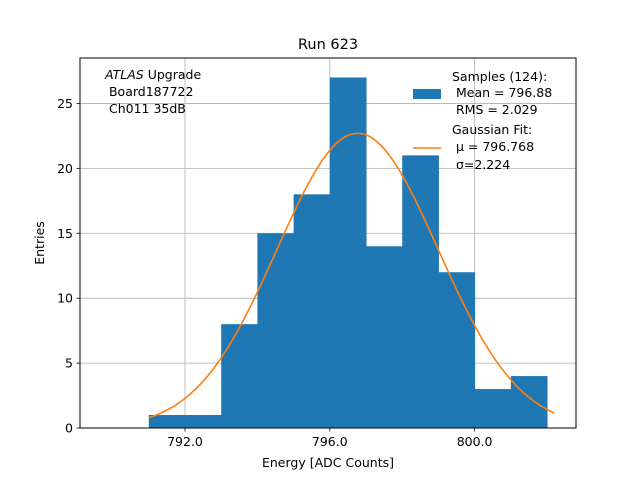  Describe the element at coordinates (124, 74) in the screenshot. I see `annotation-atlas: ATLAS` at that location.